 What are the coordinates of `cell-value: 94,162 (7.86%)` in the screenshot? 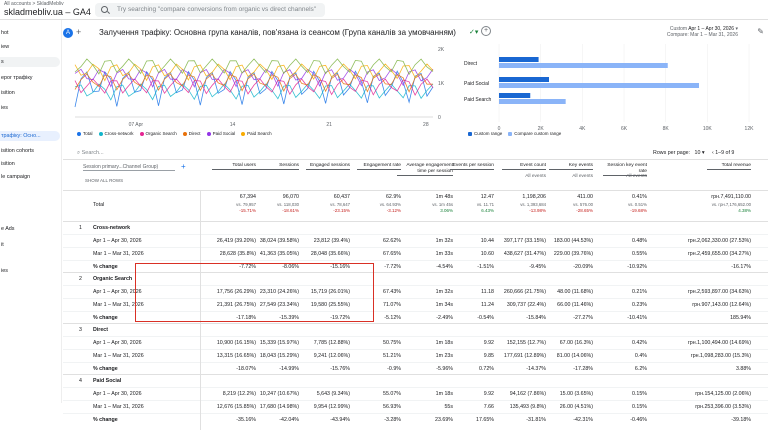 It's located at (527, 394).